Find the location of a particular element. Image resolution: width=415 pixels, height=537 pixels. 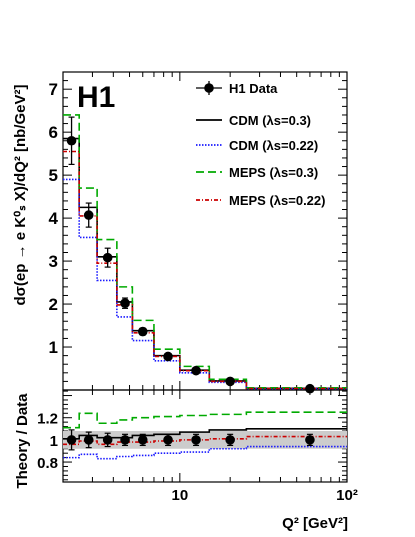

legend-label: H1 Data is located at coordinates (253, 88).